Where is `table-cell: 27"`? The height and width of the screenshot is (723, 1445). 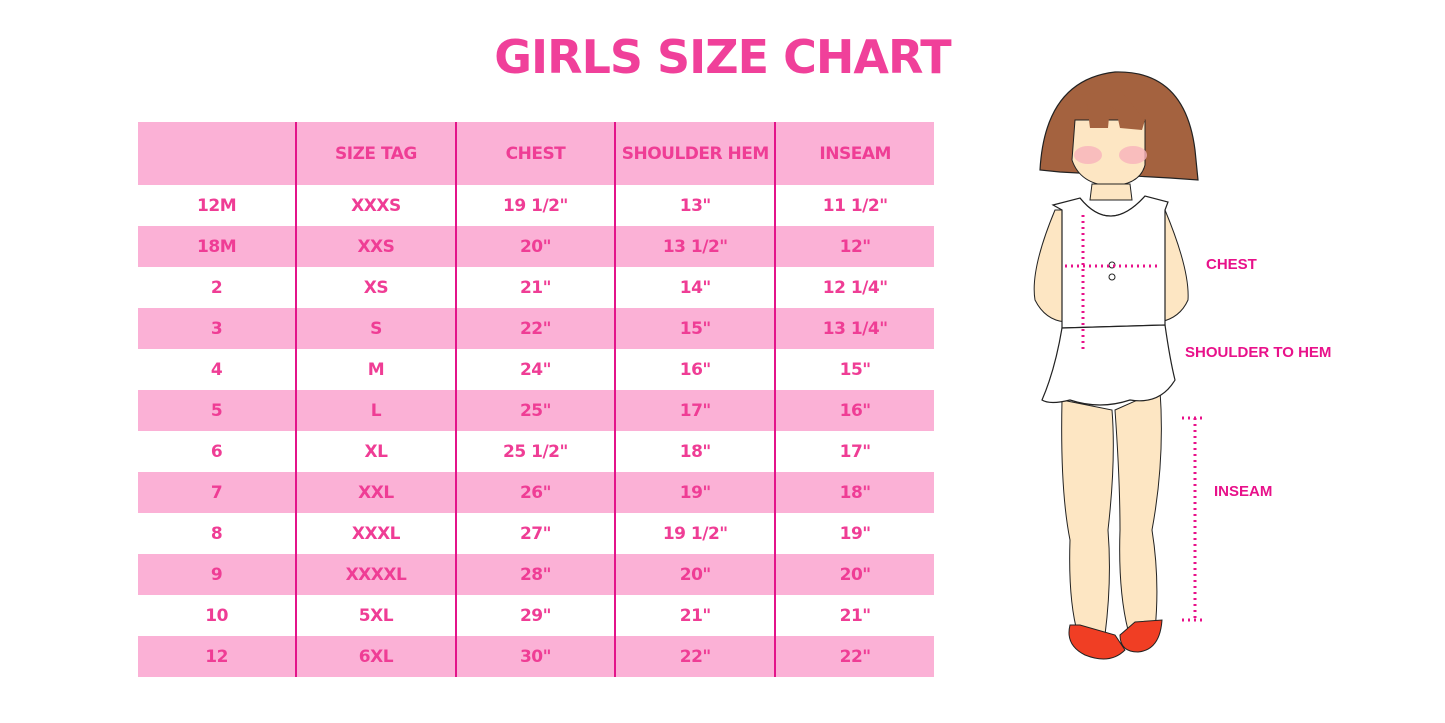
table-cell: 27" is located at coordinates (535, 533).